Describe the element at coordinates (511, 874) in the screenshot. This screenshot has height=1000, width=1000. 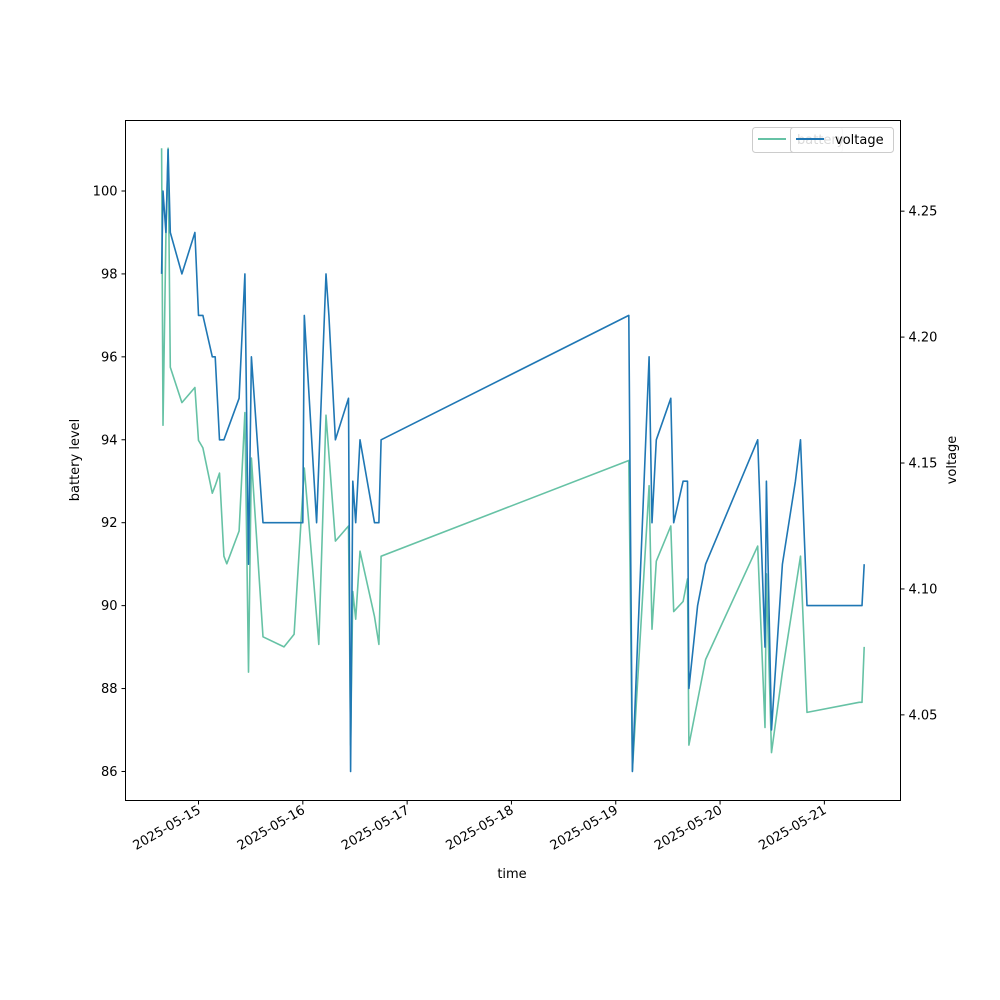
I see `x-axis-label: time` at that location.